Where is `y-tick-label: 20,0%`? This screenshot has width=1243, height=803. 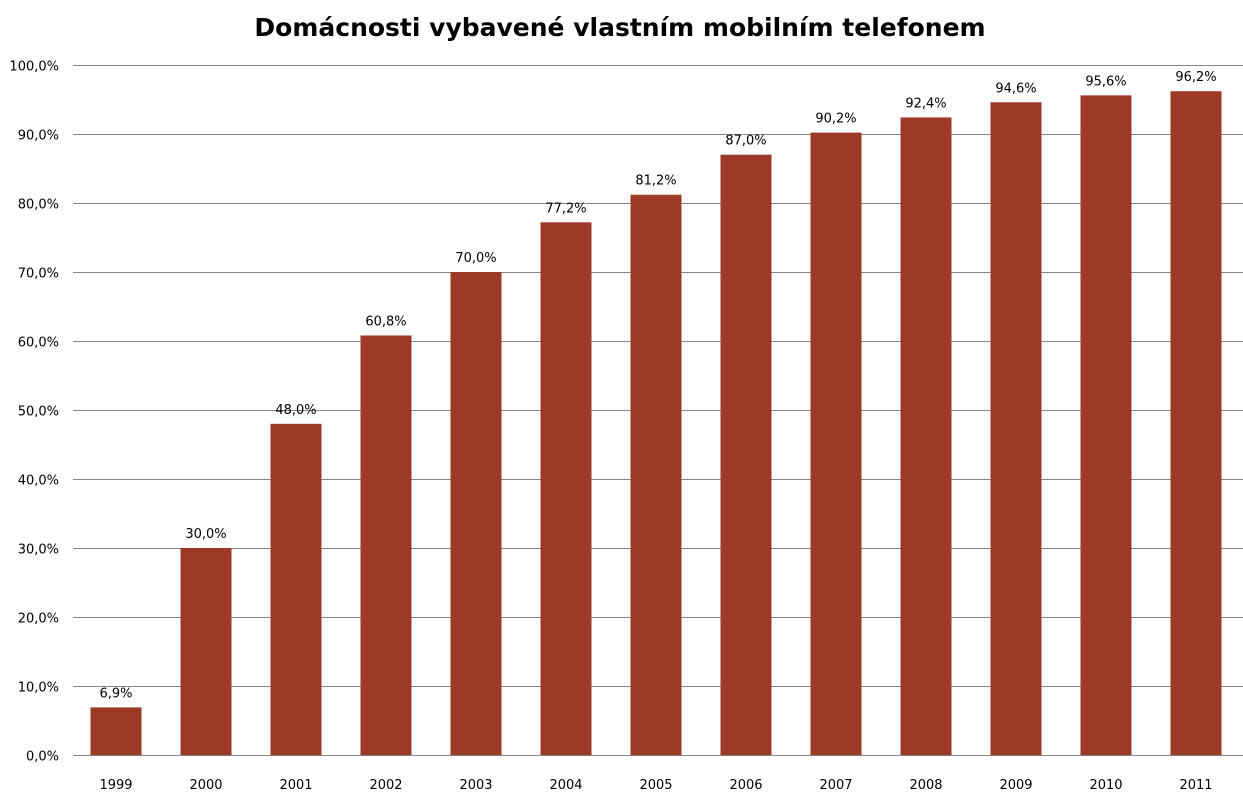 y-tick-label: 20,0% is located at coordinates (38, 619).